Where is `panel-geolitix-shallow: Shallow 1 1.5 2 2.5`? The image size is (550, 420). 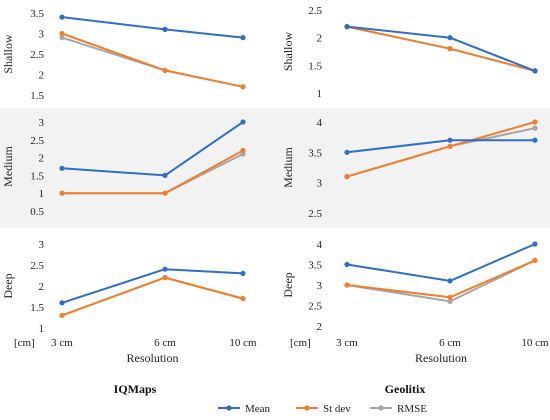
panel-geolitix-shallow: Shallow 1 1.5 2 2.5 is located at coordinates (409, 52).